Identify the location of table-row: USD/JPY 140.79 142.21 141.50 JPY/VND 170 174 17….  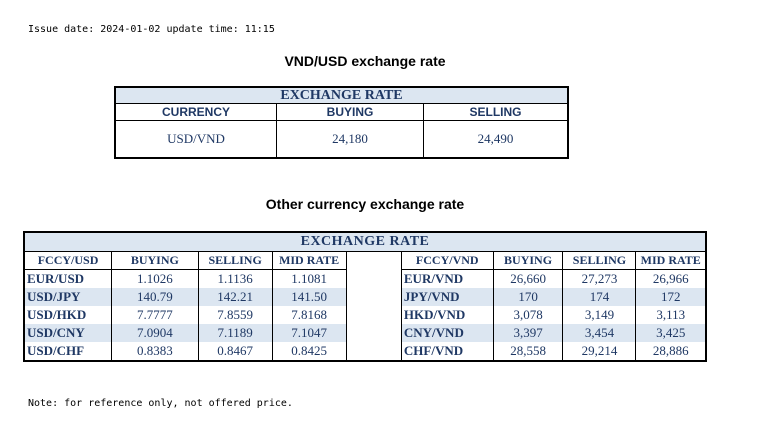
(365, 297).